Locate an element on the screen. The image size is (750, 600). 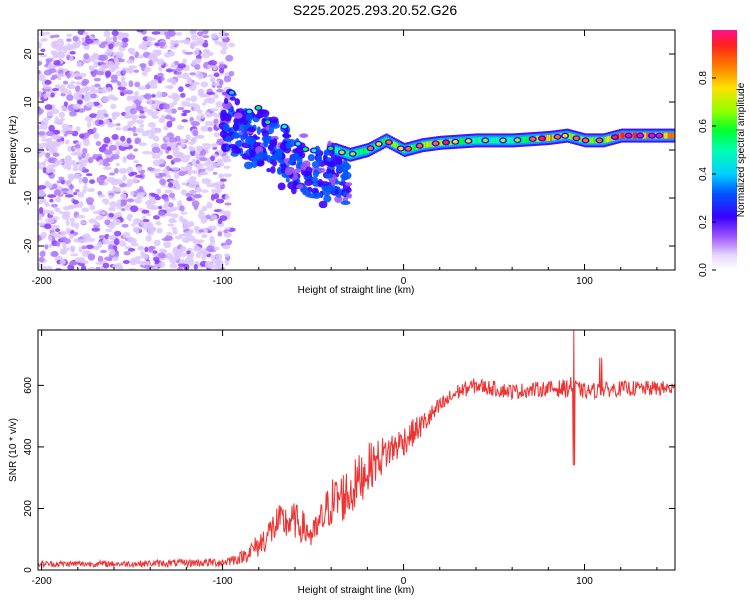
bottom-x-axis-label: Height of straight line (km) is located at coordinates (356, 590).